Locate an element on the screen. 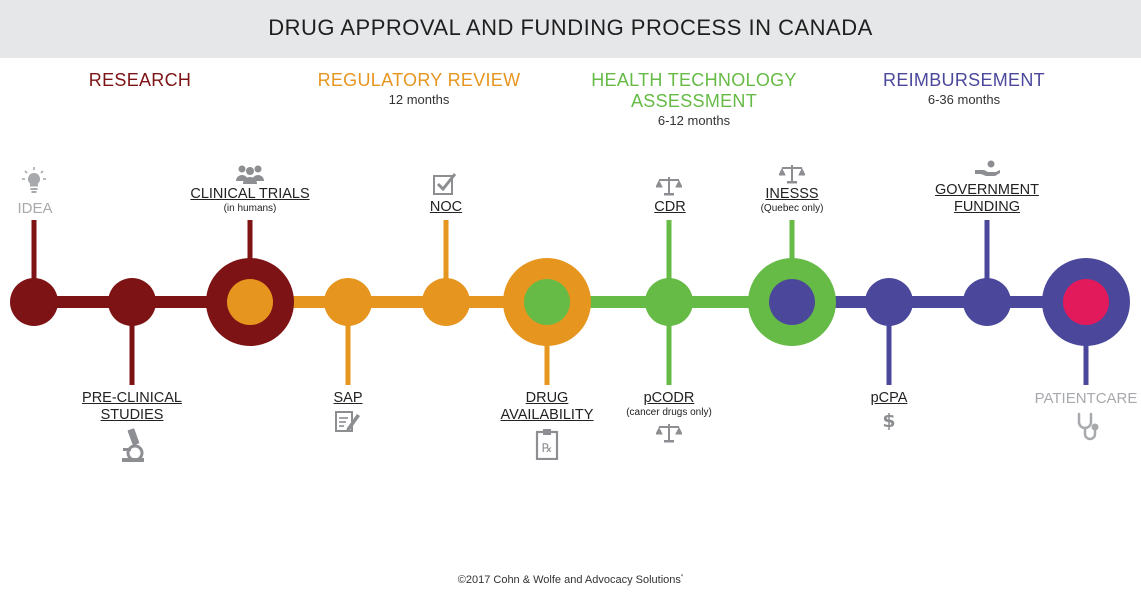  step-preclinical-label-1: PRE-CLINICAL is located at coordinates (132, 398).